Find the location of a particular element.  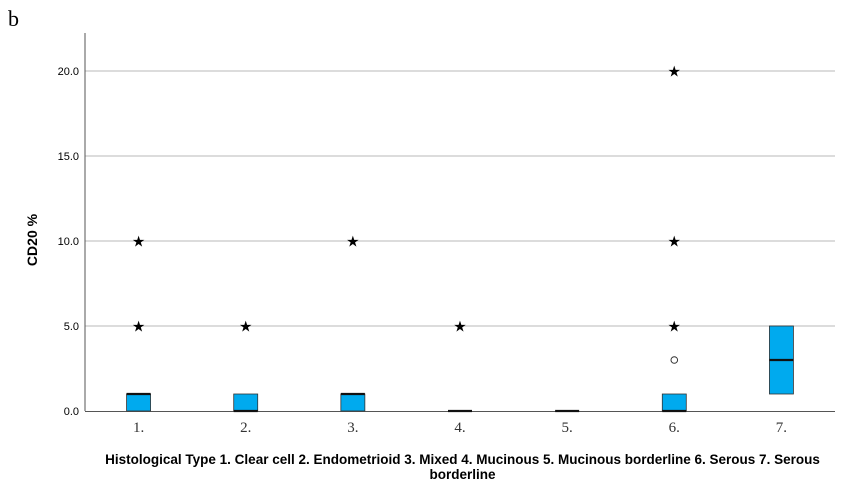

box-group: ★ ★ ★ is located at coordinates (674, 238).